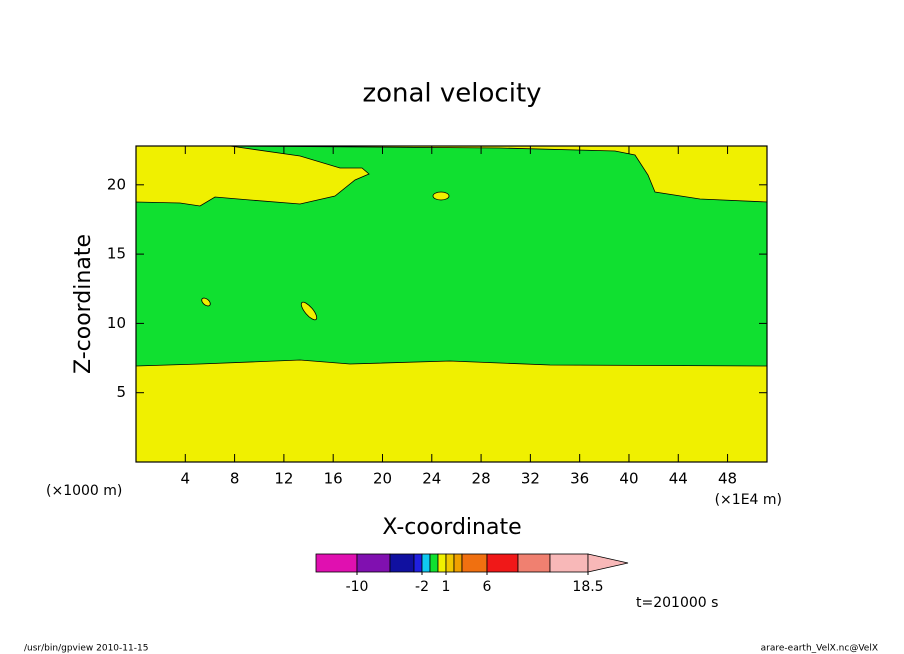 The image size is (904, 654). I want to click on y-tick-label: 10, so click(116, 323).